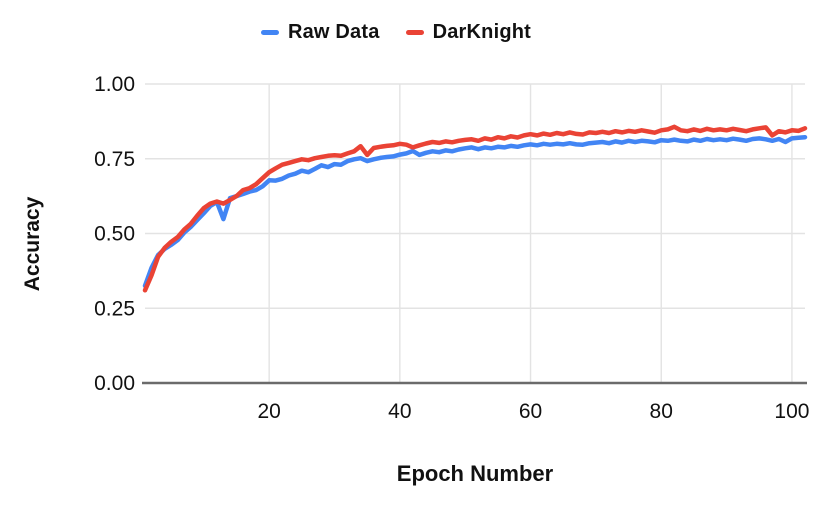 The image size is (830, 514). Describe the element at coordinates (530, 411) in the screenshot. I see `x-tick-label: 60` at that location.